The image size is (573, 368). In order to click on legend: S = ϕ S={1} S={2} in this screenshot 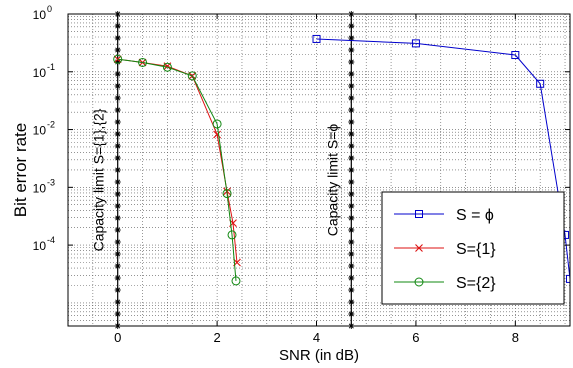, I will do `click(473, 248)`.